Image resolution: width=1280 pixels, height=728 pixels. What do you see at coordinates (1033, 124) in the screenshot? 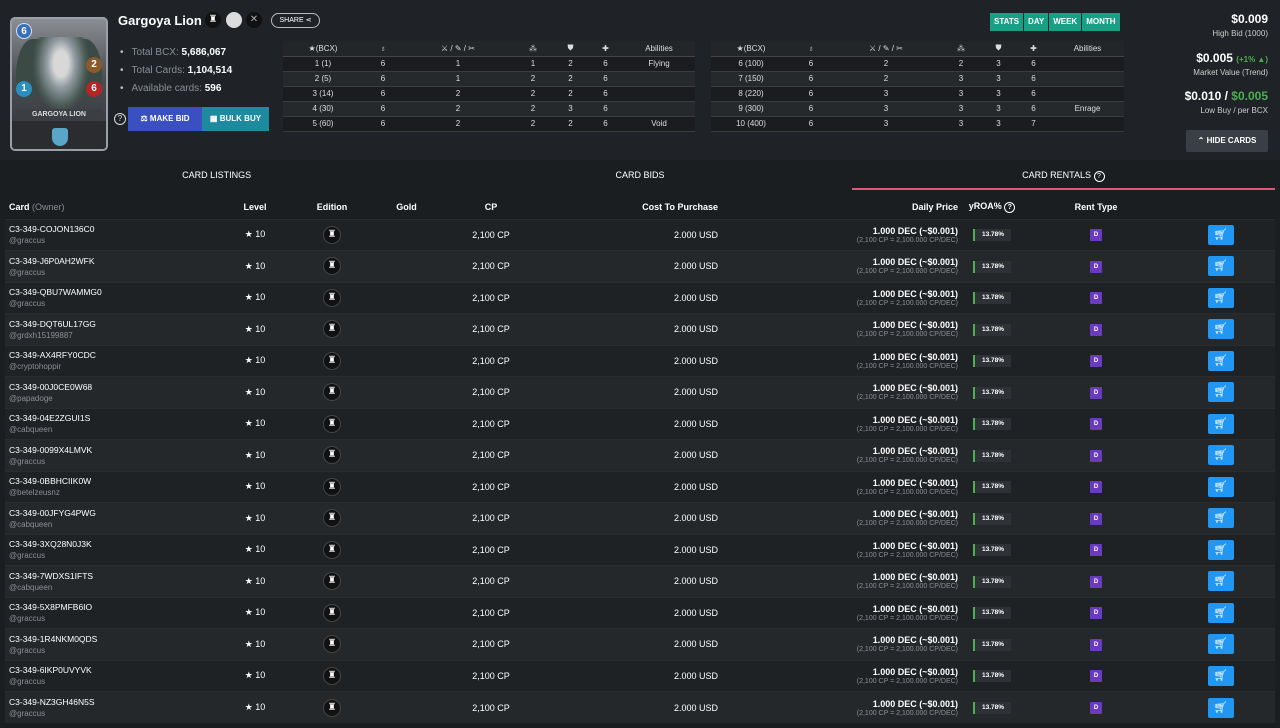
I see `level-cell: 7` at bounding box center [1033, 124].